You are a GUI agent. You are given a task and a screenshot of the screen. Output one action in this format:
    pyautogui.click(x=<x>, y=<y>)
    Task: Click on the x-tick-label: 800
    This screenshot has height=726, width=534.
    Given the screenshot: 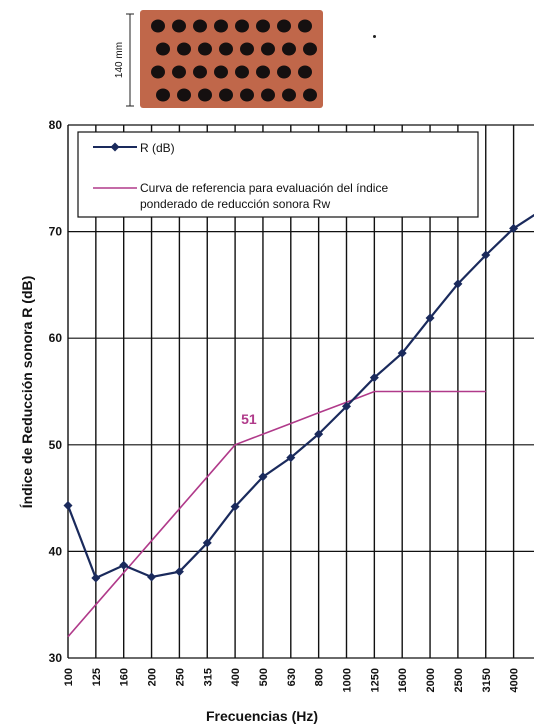 What is the action you would take?
    pyautogui.click(x=320, y=677)
    